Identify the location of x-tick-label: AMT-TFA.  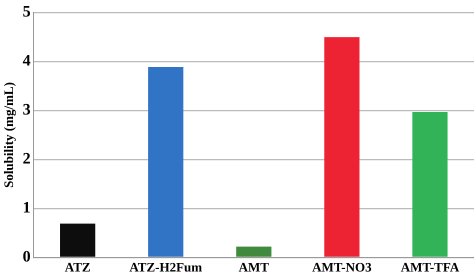
(430, 267).